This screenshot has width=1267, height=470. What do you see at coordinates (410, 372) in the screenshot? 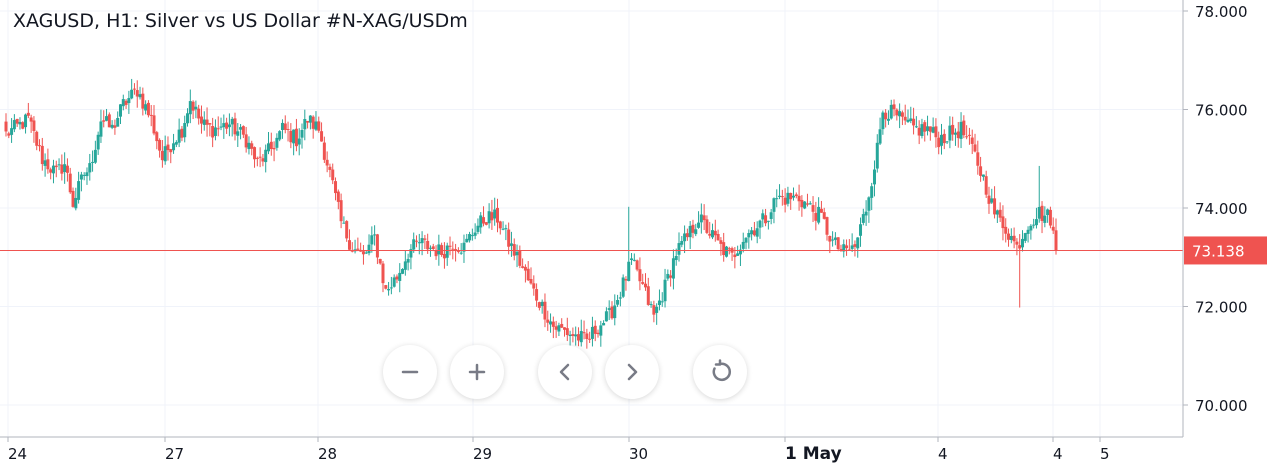
I see `zoom-out-button` at bounding box center [410, 372].